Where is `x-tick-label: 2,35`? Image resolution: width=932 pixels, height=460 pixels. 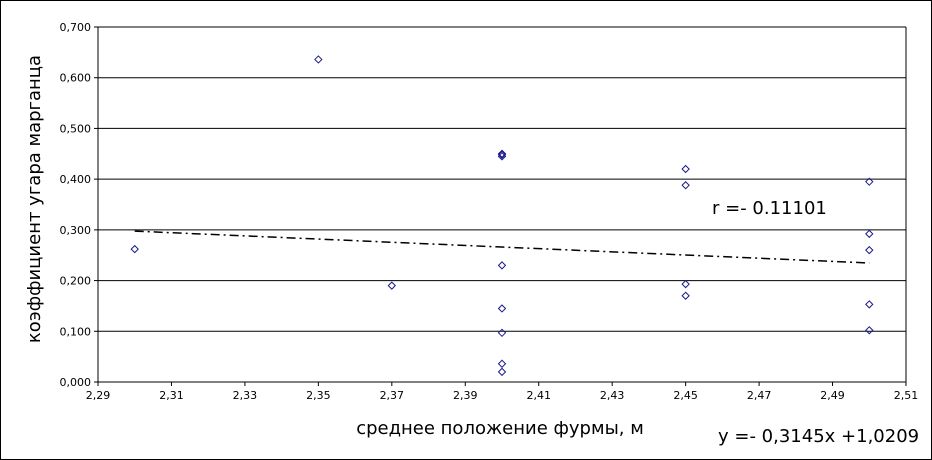 x-tick-label: 2,35 is located at coordinates (318, 395).